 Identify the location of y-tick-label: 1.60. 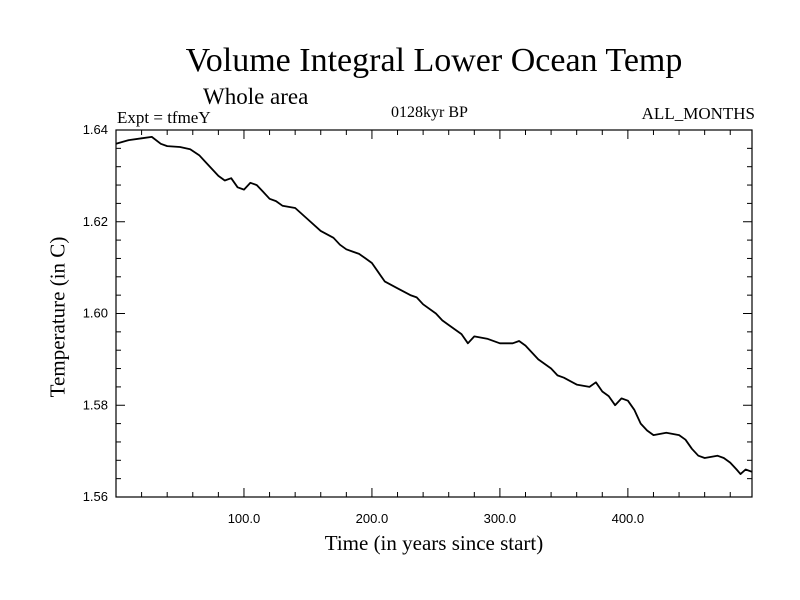
(95, 313).